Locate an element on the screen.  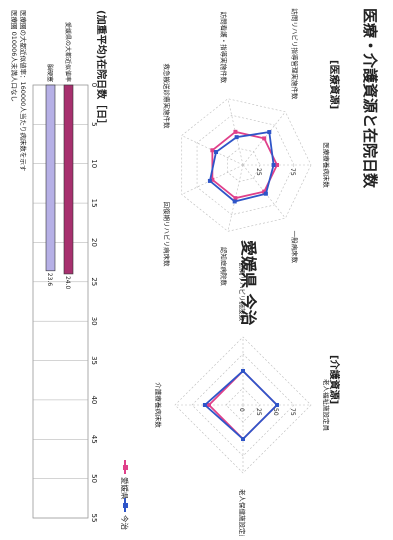
care-radar-axis-label: 老人保健施設定員 is located at coordinates (242, 512).